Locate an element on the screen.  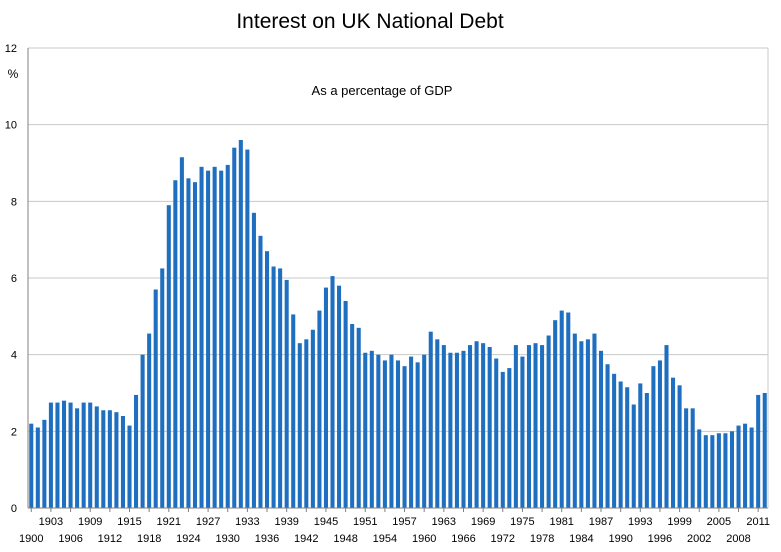
x-tick-label: 1969 is located at coordinates (483, 522).